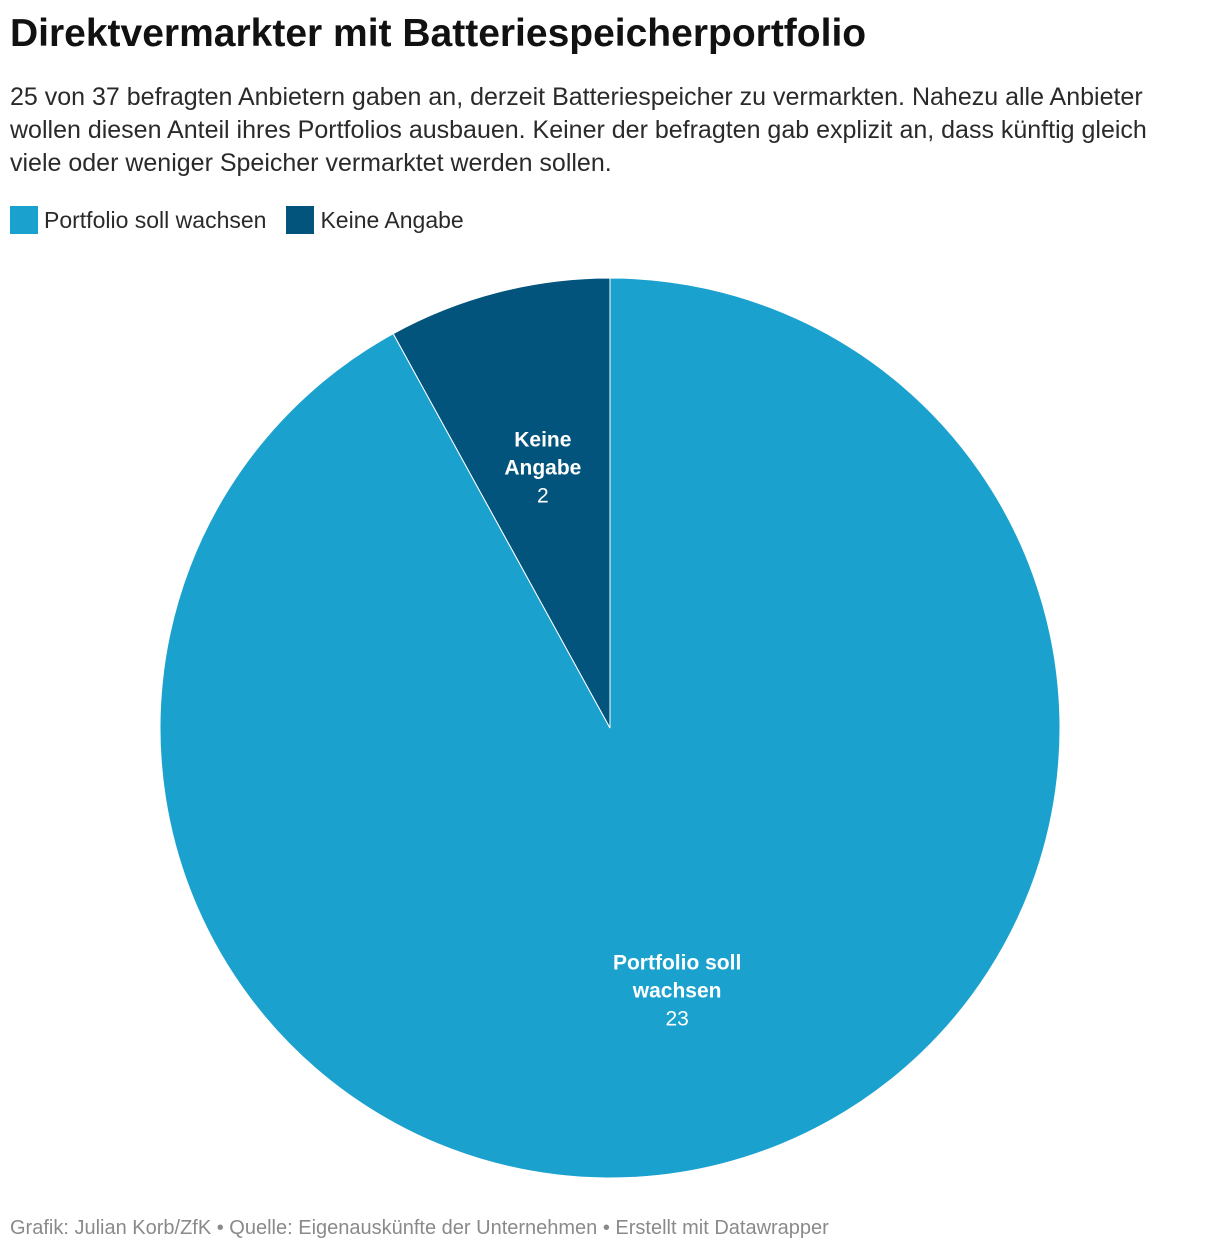 This screenshot has height=1254, width=1220. Describe the element at coordinates (24, 220) in the screenshot. I see `legend-swatch-portfolio-soll-wachsen` at that location.